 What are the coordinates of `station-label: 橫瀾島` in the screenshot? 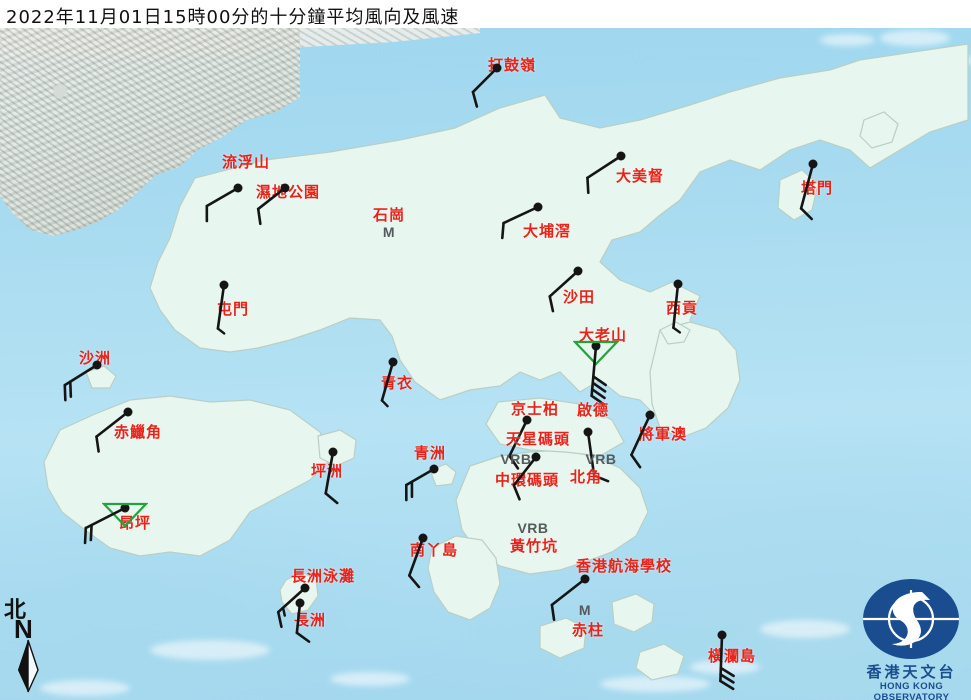 It's located at (732, 656).